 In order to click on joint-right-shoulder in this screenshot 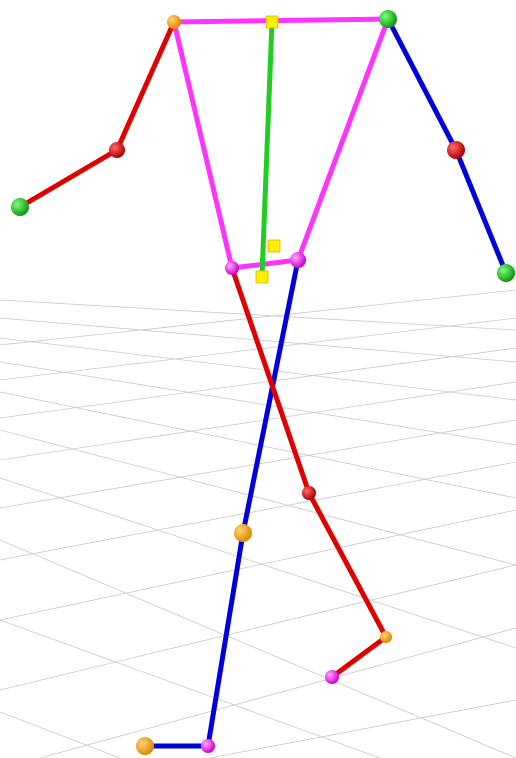, I will do `click(174, 22)`.